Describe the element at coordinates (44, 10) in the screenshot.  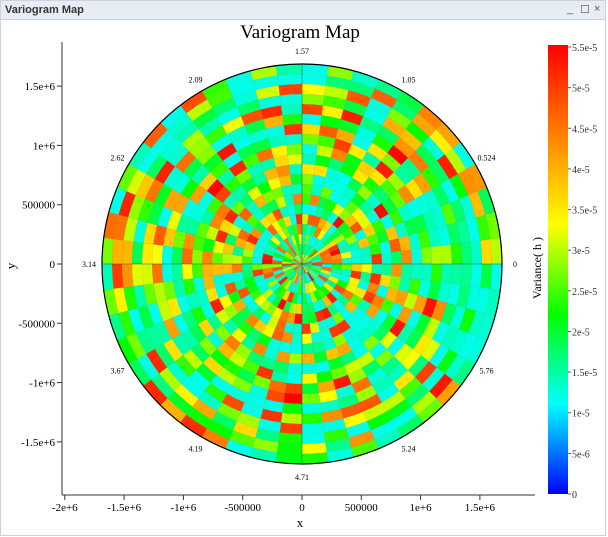
I see `window-title: Variogram Map` at that location.